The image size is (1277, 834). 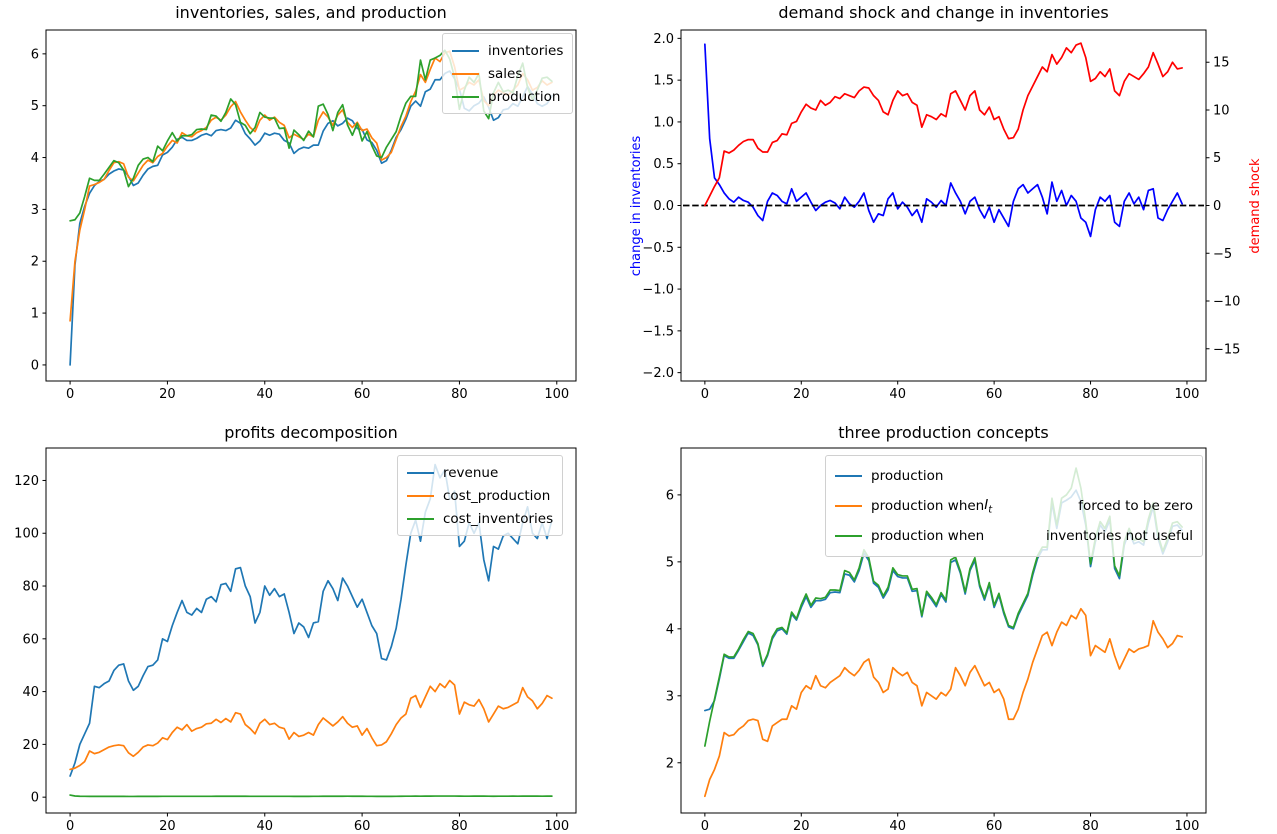 What do you see at coordinates (663, 81) in the screenshot?
I see `y-tick-label: 1.5` at bounding box center [663, 81].